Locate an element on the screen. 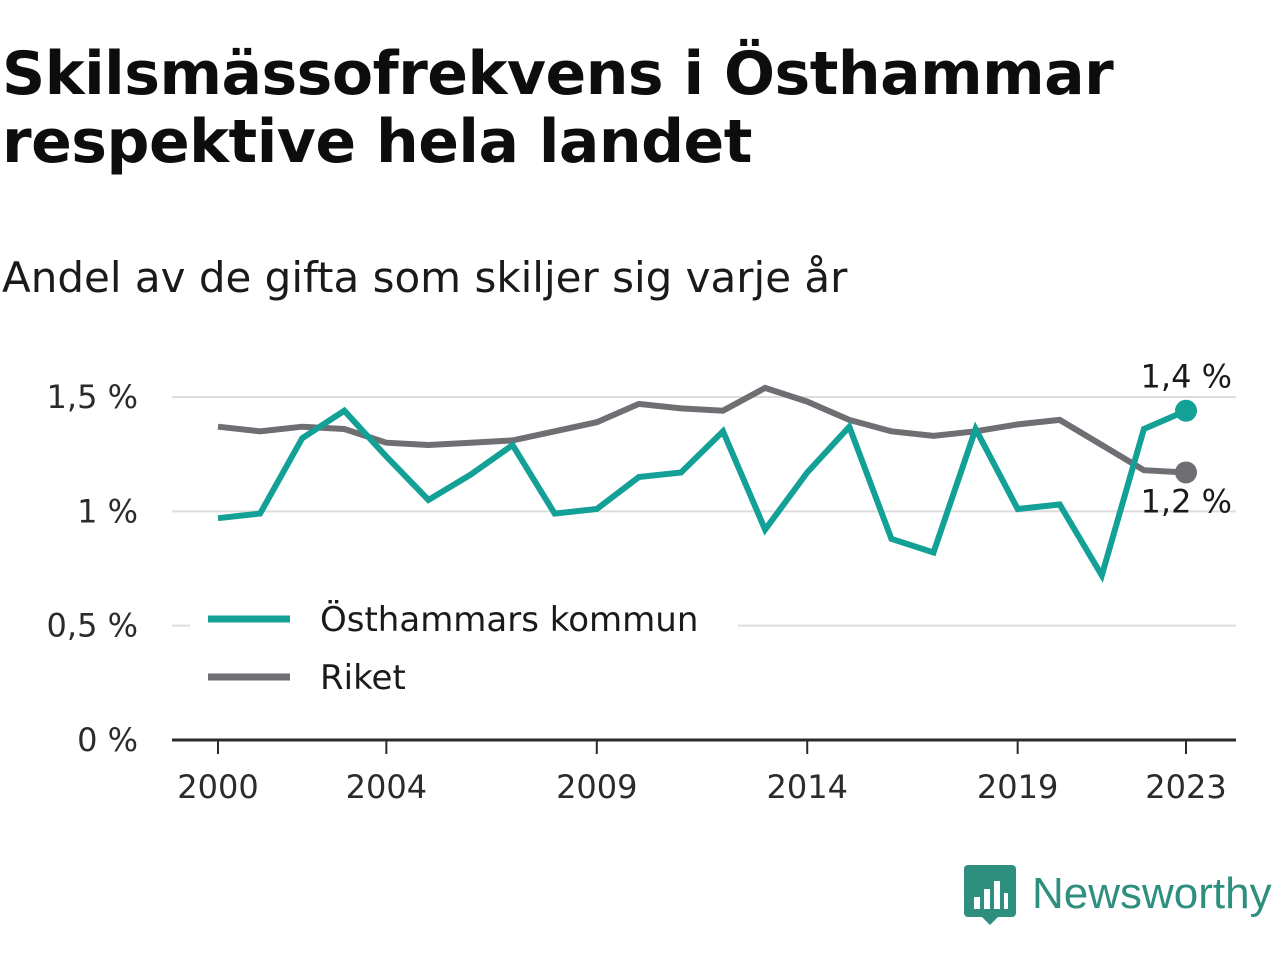 The image size is (1280, 960). end-value-label: 1,4 % is located at coordinates (1186, 377).